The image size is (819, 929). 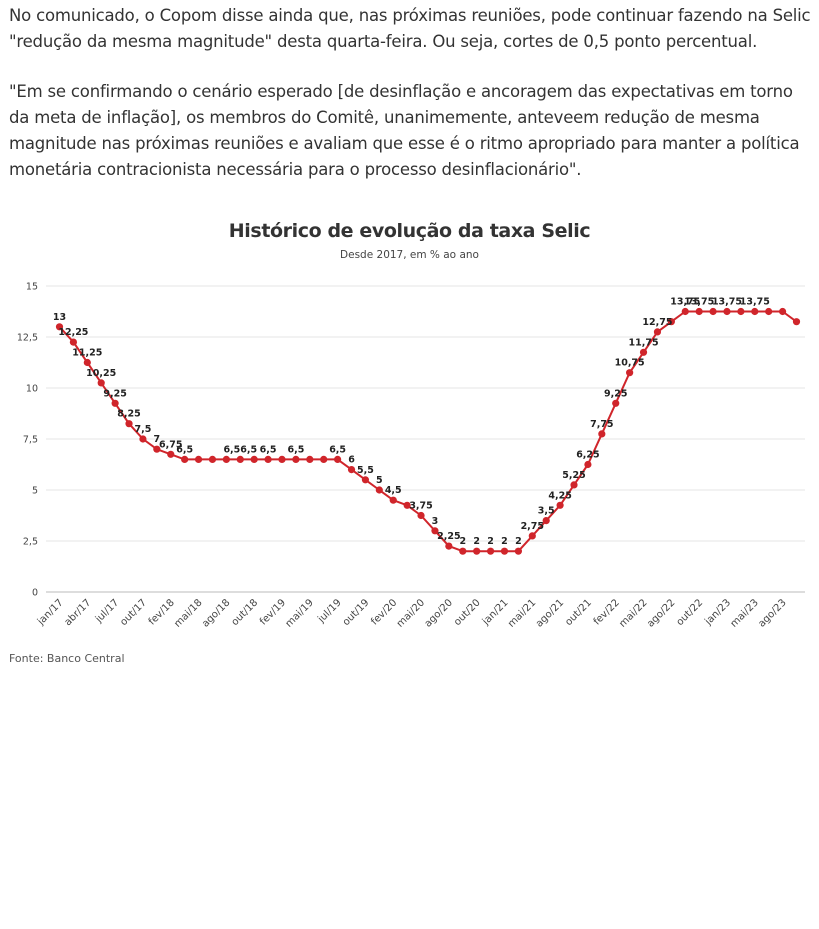 What do you see at coordinates (559, 495) in the screenshot?
I see `data-label: 4,25` at bounding box center [559, 495].